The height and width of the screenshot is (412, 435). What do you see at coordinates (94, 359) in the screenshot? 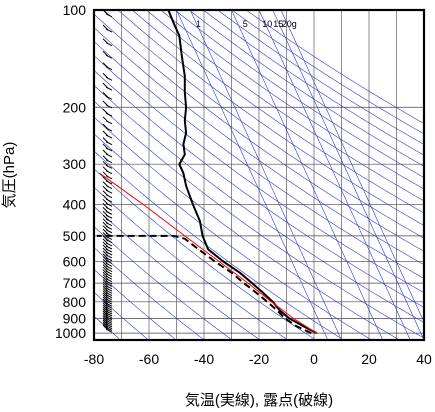
I see `x-tick-label: -80` at bounding box center [94, 359].